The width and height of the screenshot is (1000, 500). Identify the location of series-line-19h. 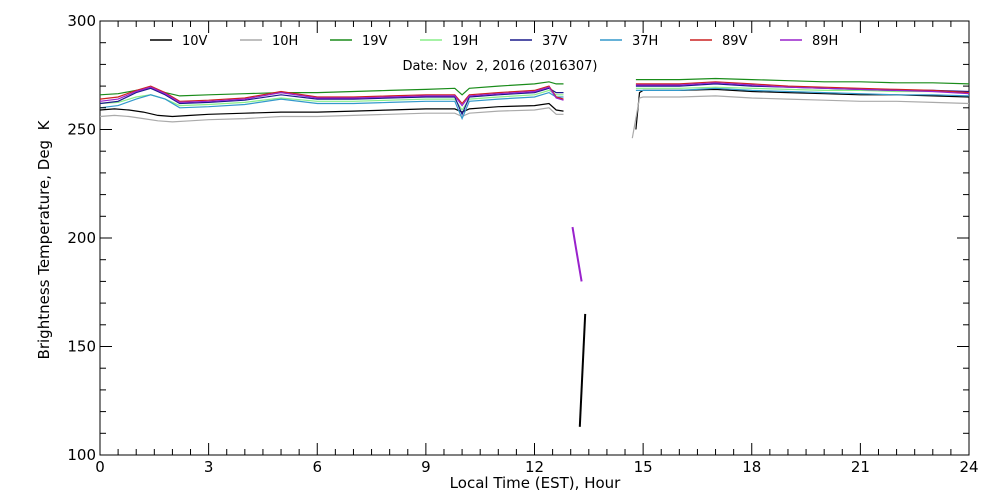
(802, 90).